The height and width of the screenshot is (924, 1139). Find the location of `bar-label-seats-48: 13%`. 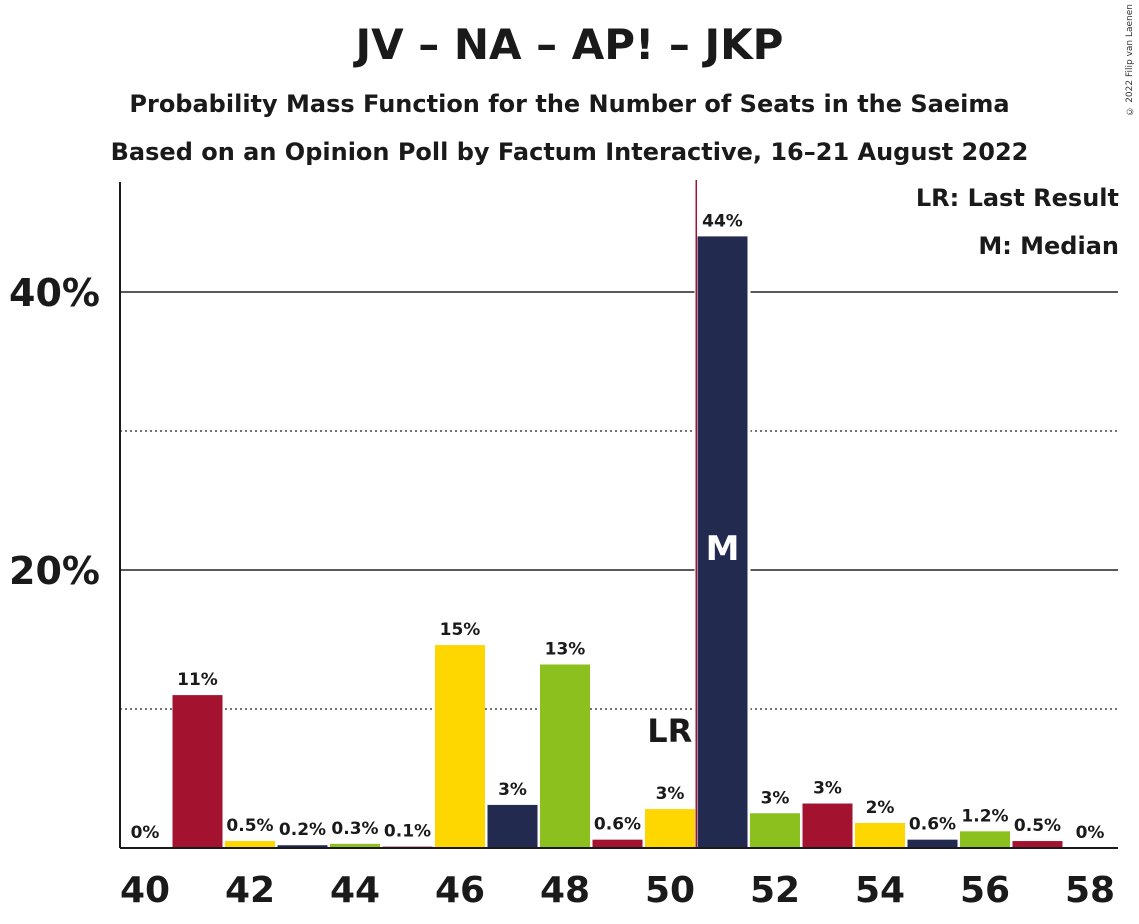

bar-label-seats-48: 13% is located at coordinates (565, 650).